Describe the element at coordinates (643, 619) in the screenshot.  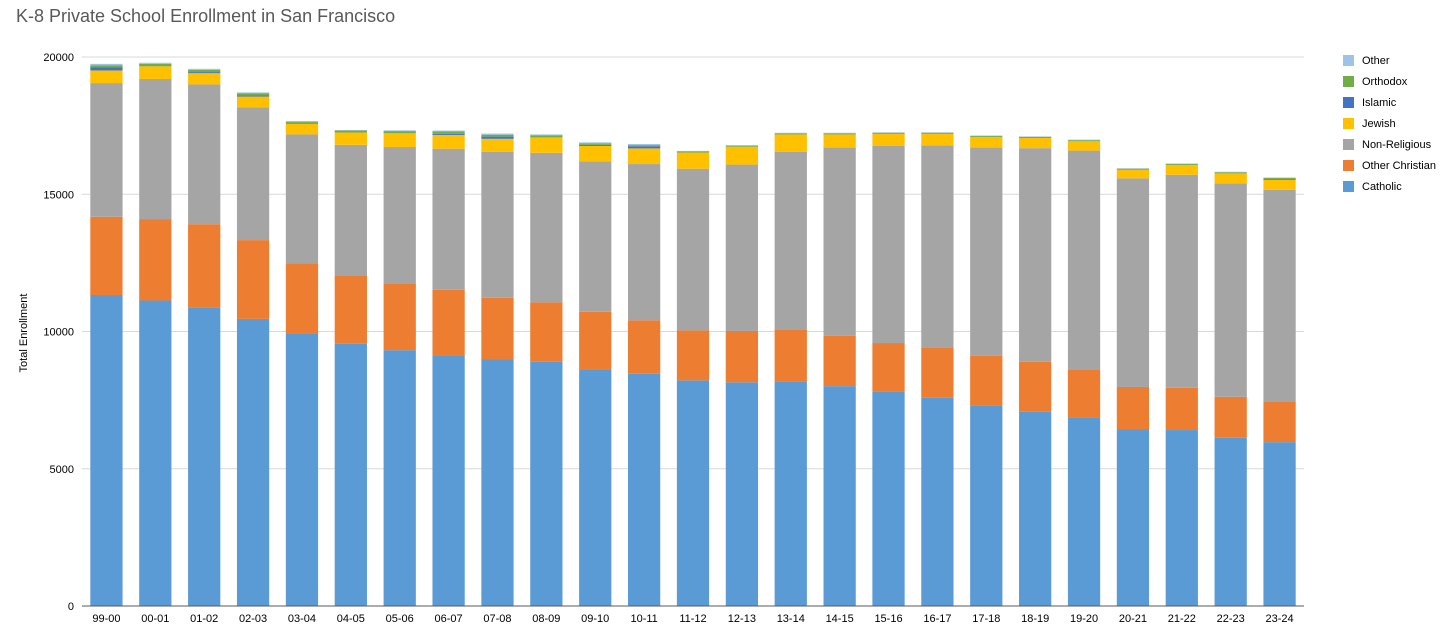
I see `x-tick-label: 10-11` at that location.